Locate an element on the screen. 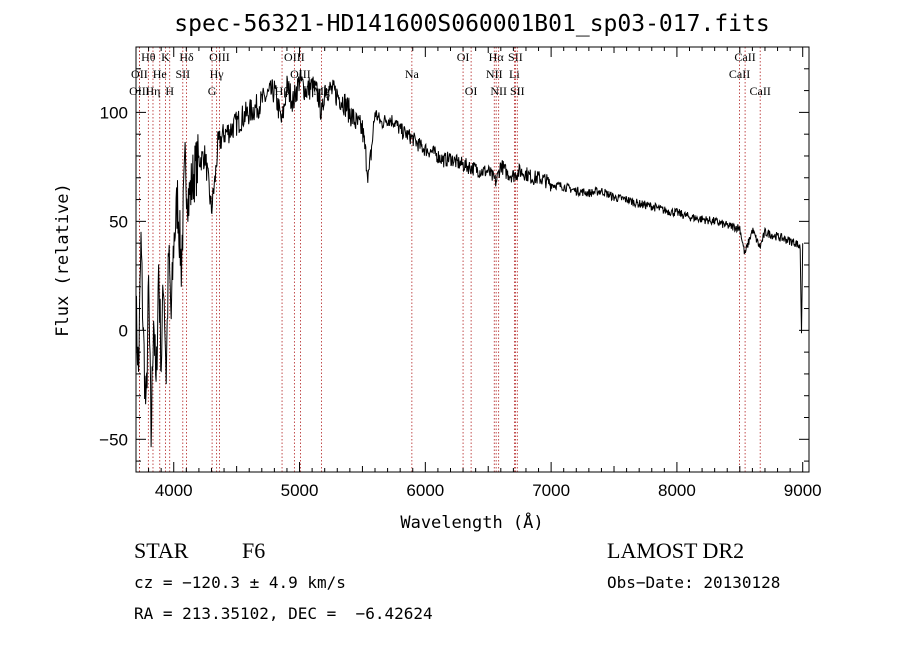 This screenshot has width=900, height=649. spectral-line-label: G is located at coordinates (212, 91).